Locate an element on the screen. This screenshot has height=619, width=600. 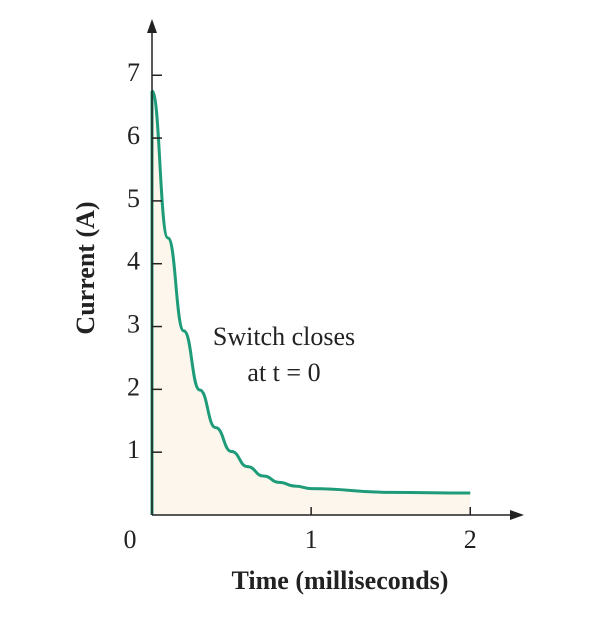
y-tick-label: 5 is located at coordinates (133, 198).